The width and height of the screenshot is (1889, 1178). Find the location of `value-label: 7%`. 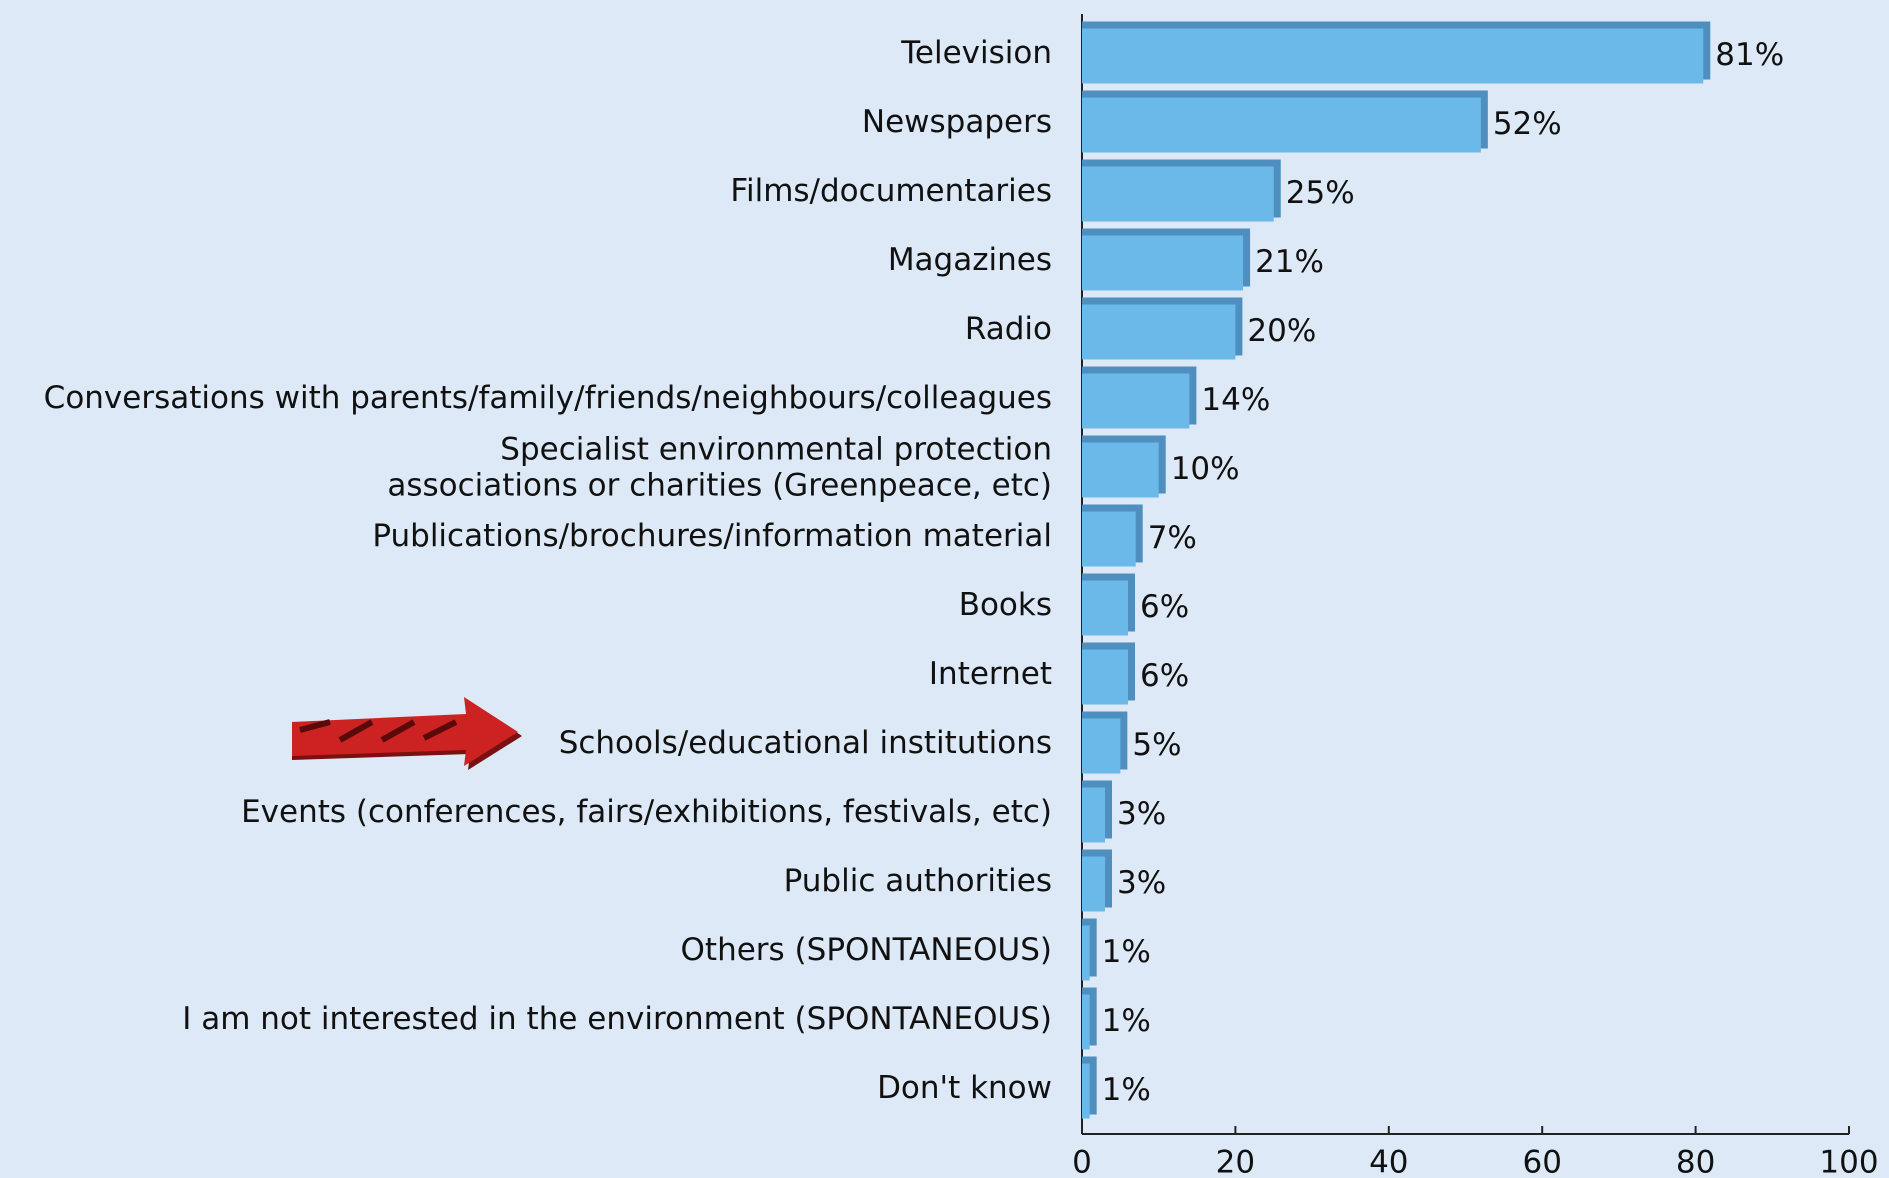

value-label: 7% is located at coordinates (1172, 538).